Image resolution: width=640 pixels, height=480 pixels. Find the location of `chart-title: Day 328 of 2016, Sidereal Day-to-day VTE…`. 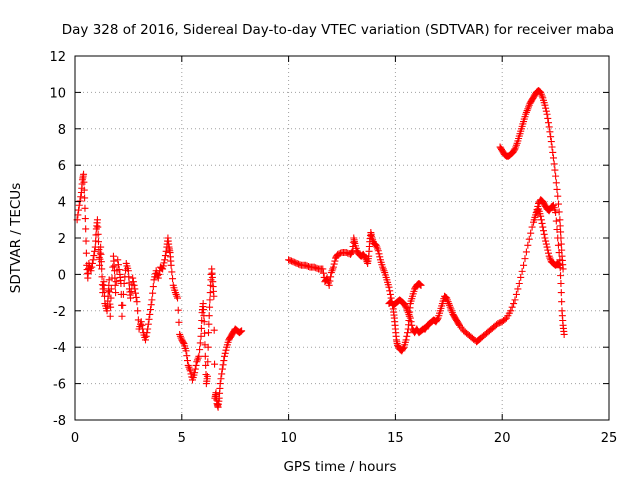

chart-title: Day 328 of 2016, Sidereal Day-to-day VTE… is located at coordinates (338, 30).